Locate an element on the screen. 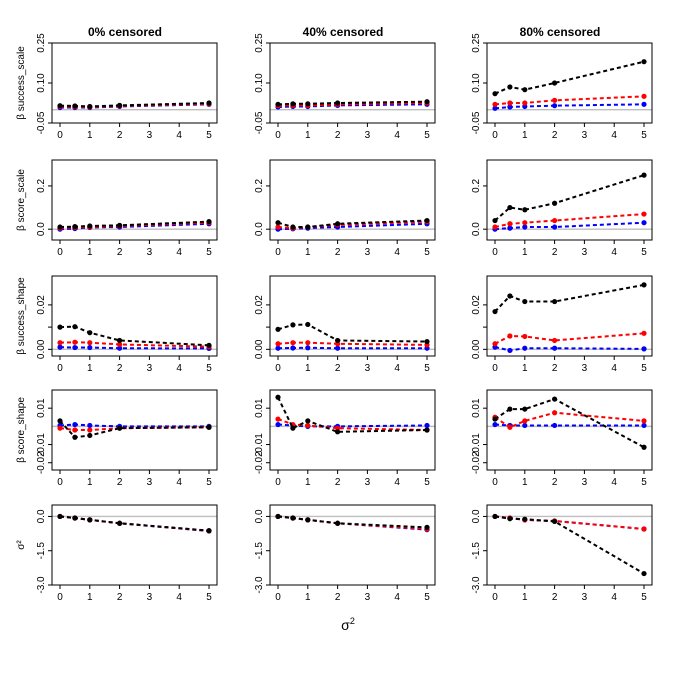 This screenshot has width=700, height=700. panel-r3-c1: 0 1 2 3 4 5 0.01 -0.01-0.02 is located at coordinates (345, 438).